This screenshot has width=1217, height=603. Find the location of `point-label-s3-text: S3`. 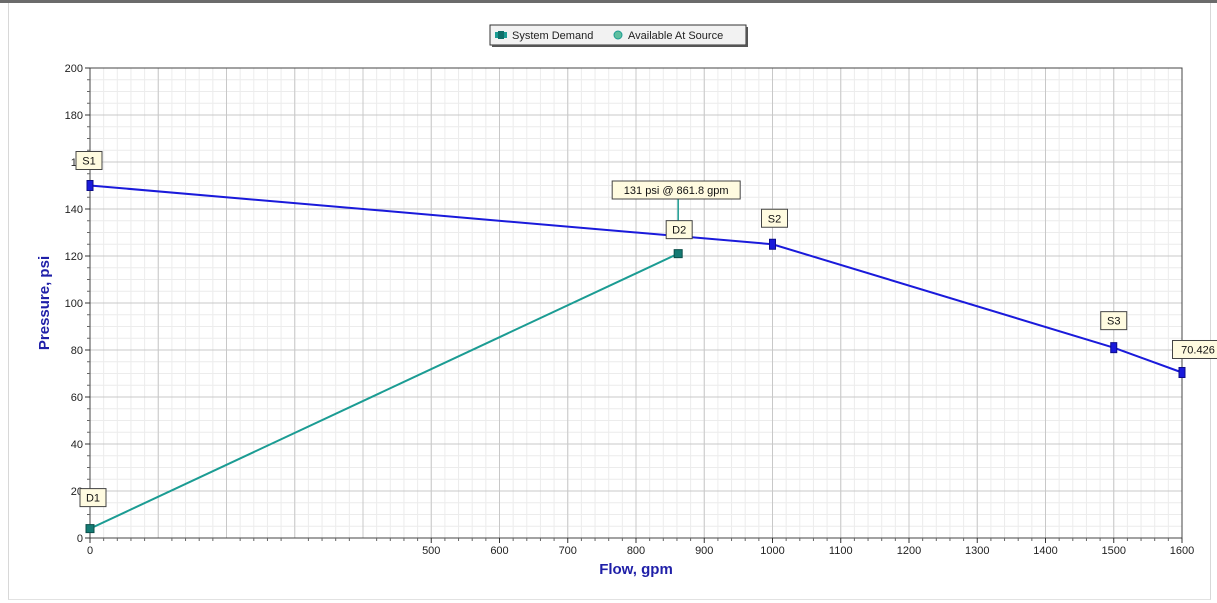

point-label-s3-text: S3 is located at coordinates (1113, 322).